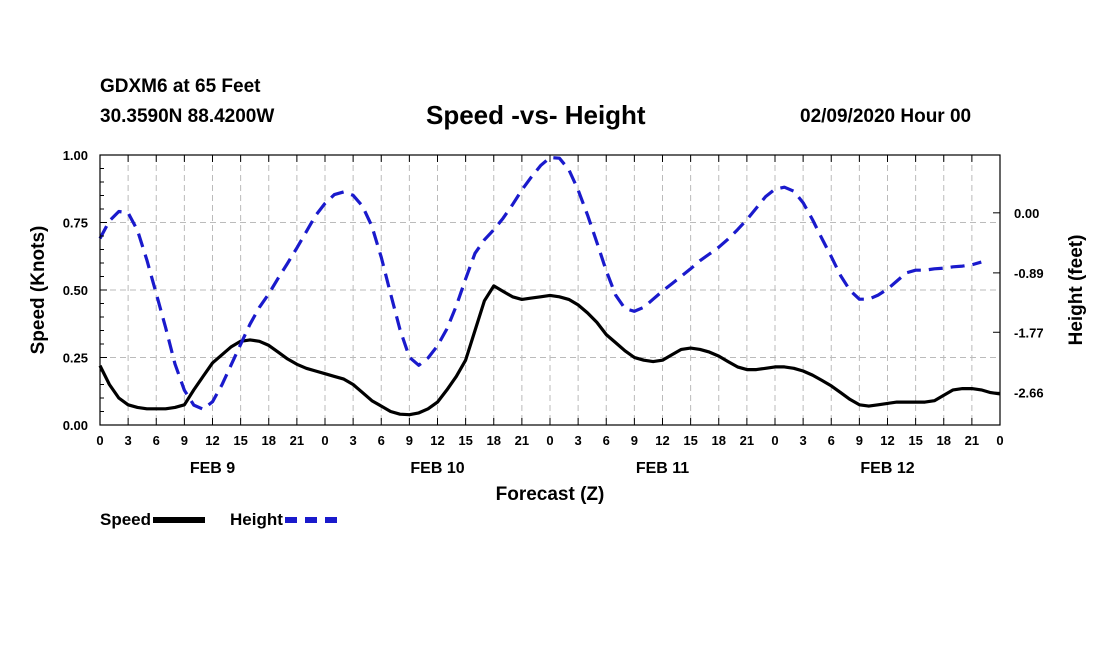 The image size is (1100, 650). Describe the element at coordinates (662, 468) in the screenshot. I see `x-date-label: FEB 11` at that location.